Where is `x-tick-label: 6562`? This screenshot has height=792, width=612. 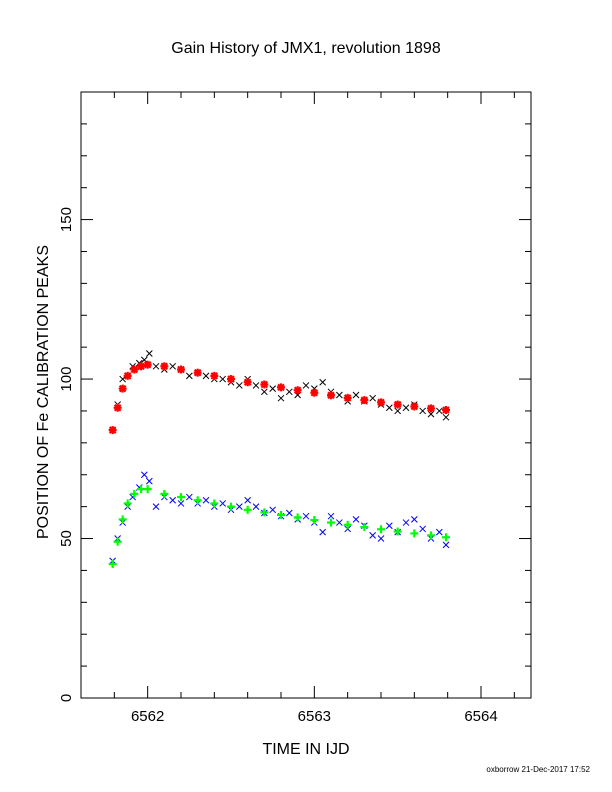 x-tick-label: 6562 is located at coordinates (147, 716).